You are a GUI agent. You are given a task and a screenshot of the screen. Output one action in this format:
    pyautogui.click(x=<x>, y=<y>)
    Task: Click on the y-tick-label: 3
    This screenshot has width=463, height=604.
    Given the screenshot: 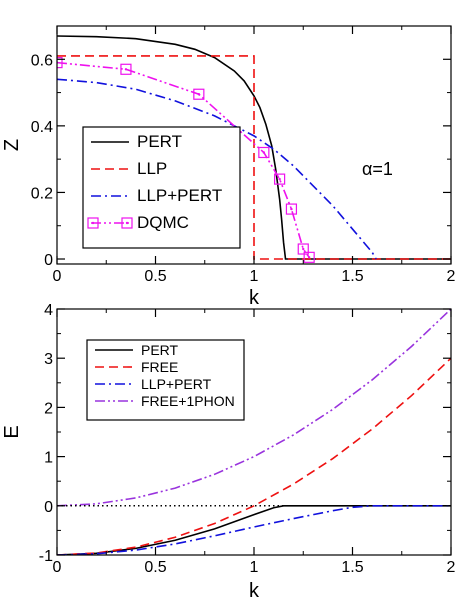 What is the action you would take?
    pyautogui.click(x=48, y=359)
    